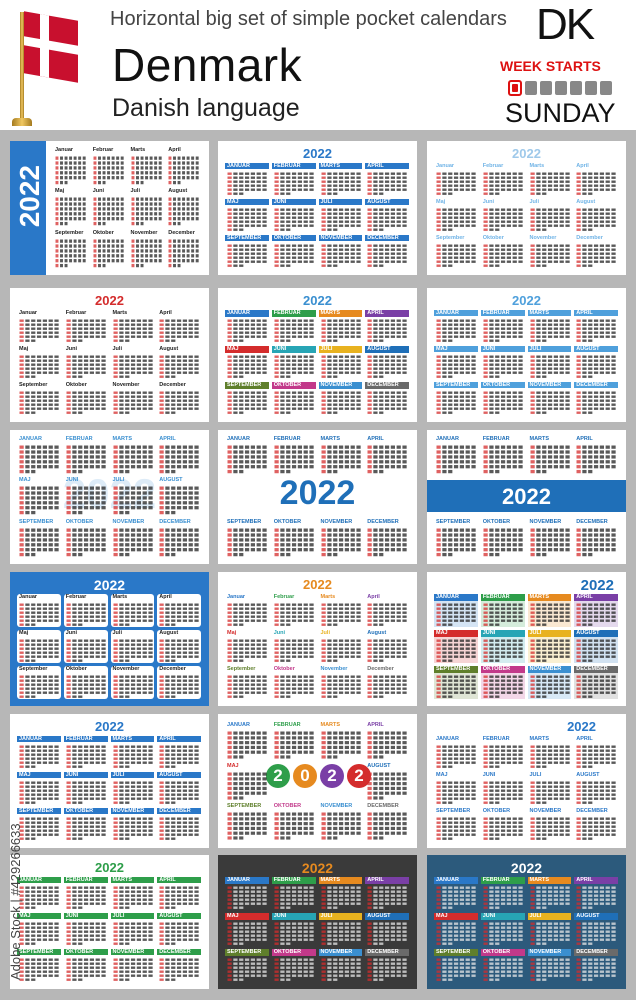  Describe the element at coordinates (606, 88) in the screenshot. I see `weekday-indicator-day` at that location.